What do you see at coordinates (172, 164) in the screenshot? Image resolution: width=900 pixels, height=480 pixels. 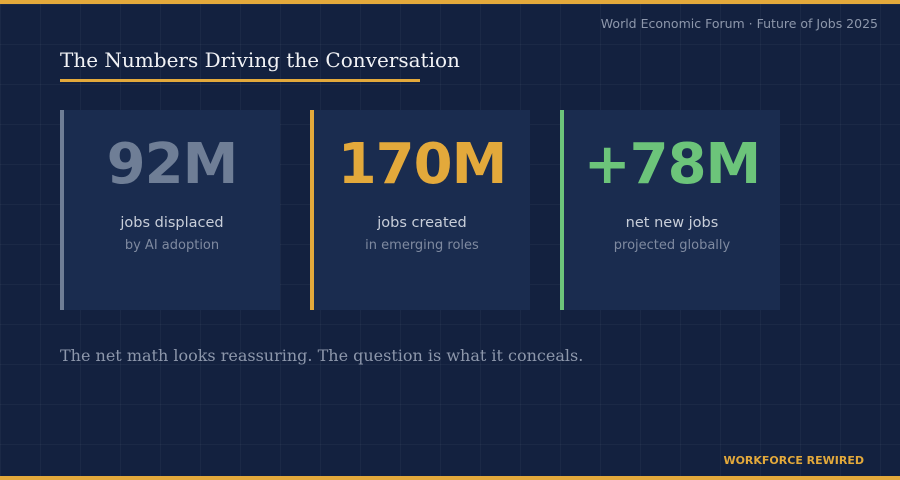 I see `stat-value: 92M` at bounding box center [172, 164].